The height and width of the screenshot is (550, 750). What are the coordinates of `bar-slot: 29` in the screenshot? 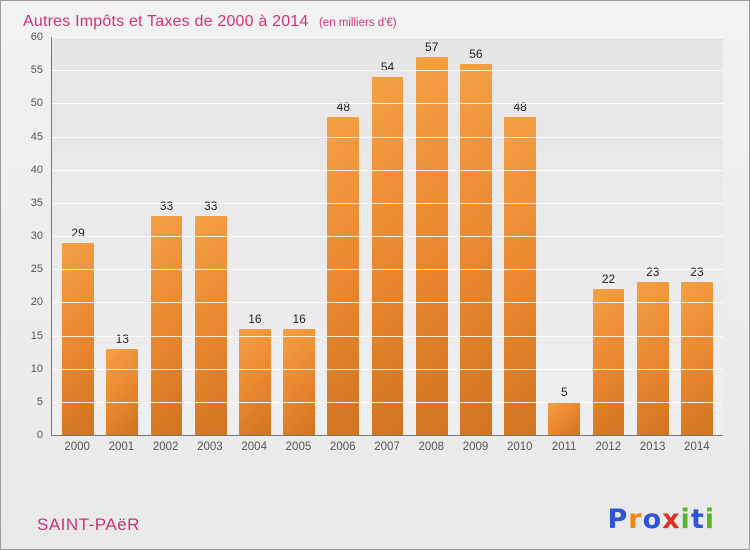 It's located at (78, 236).